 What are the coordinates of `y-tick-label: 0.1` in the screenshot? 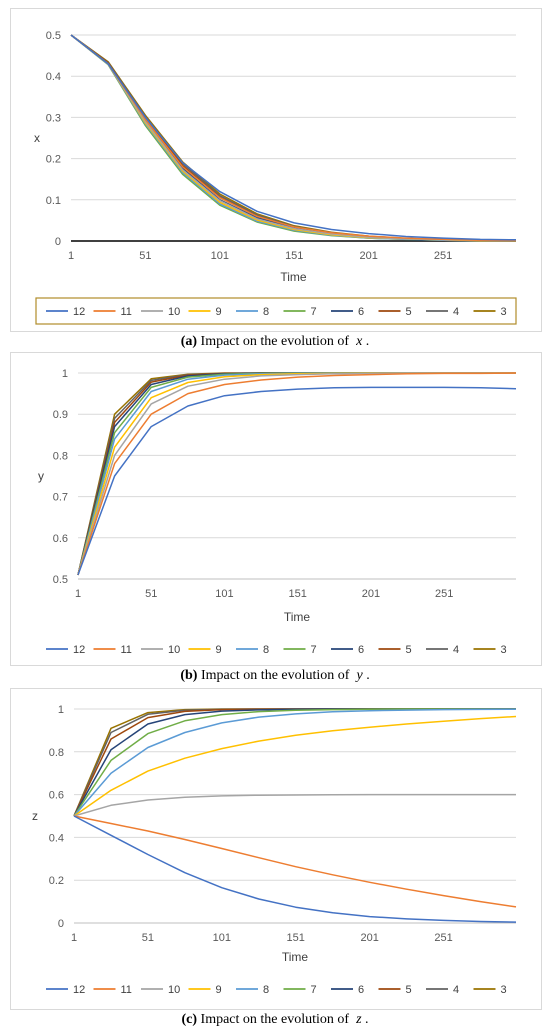 It's located at (53, 201).